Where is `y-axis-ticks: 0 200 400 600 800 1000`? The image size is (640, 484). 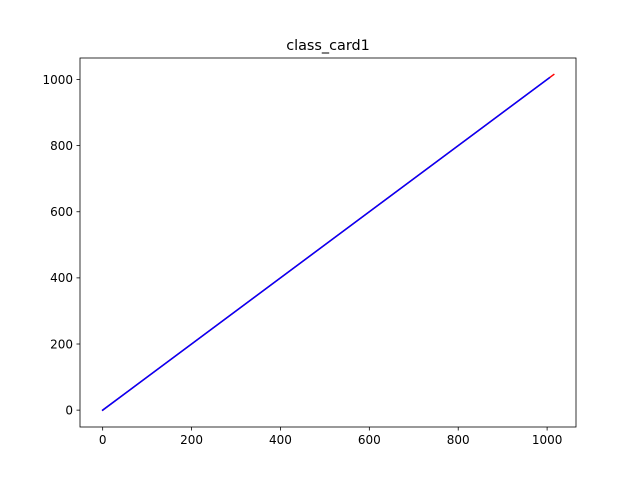
y-axis-ticks: 0 200 400 600 800 1000 is located at coordinates (61, 245).